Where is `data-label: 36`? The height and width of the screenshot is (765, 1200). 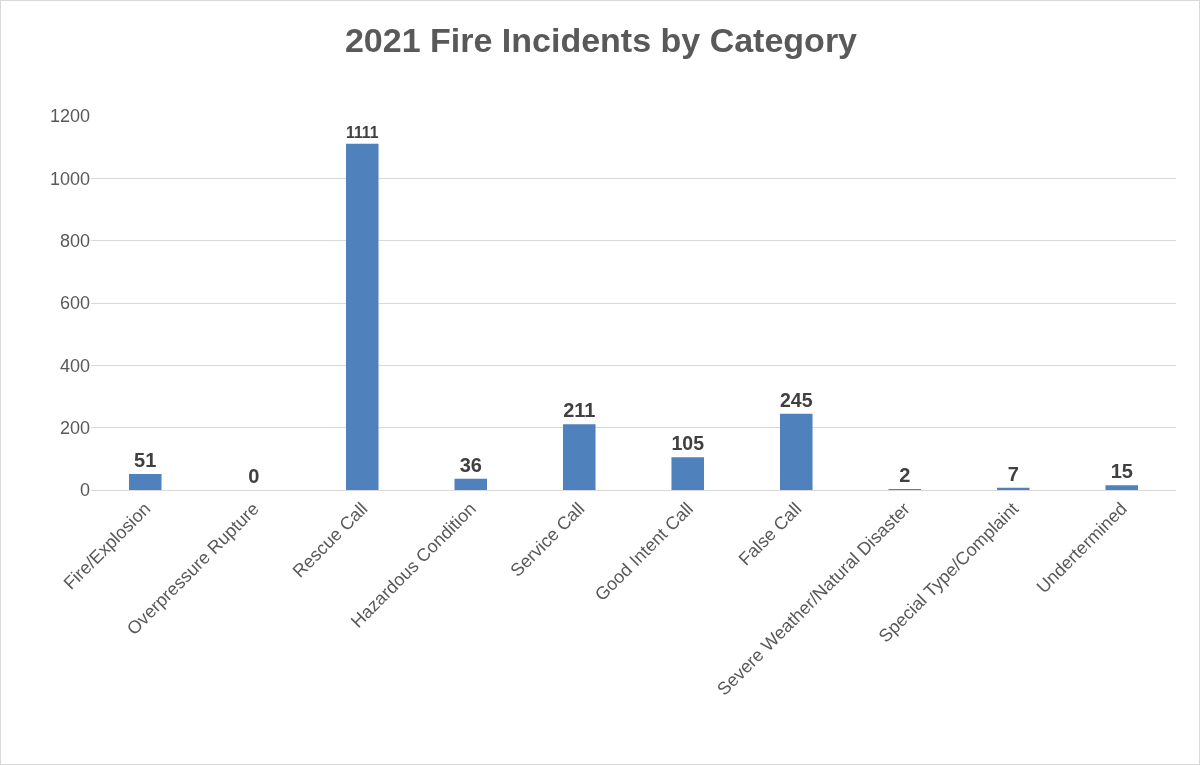
data-label: 36 is located at coordinates (470, 464).